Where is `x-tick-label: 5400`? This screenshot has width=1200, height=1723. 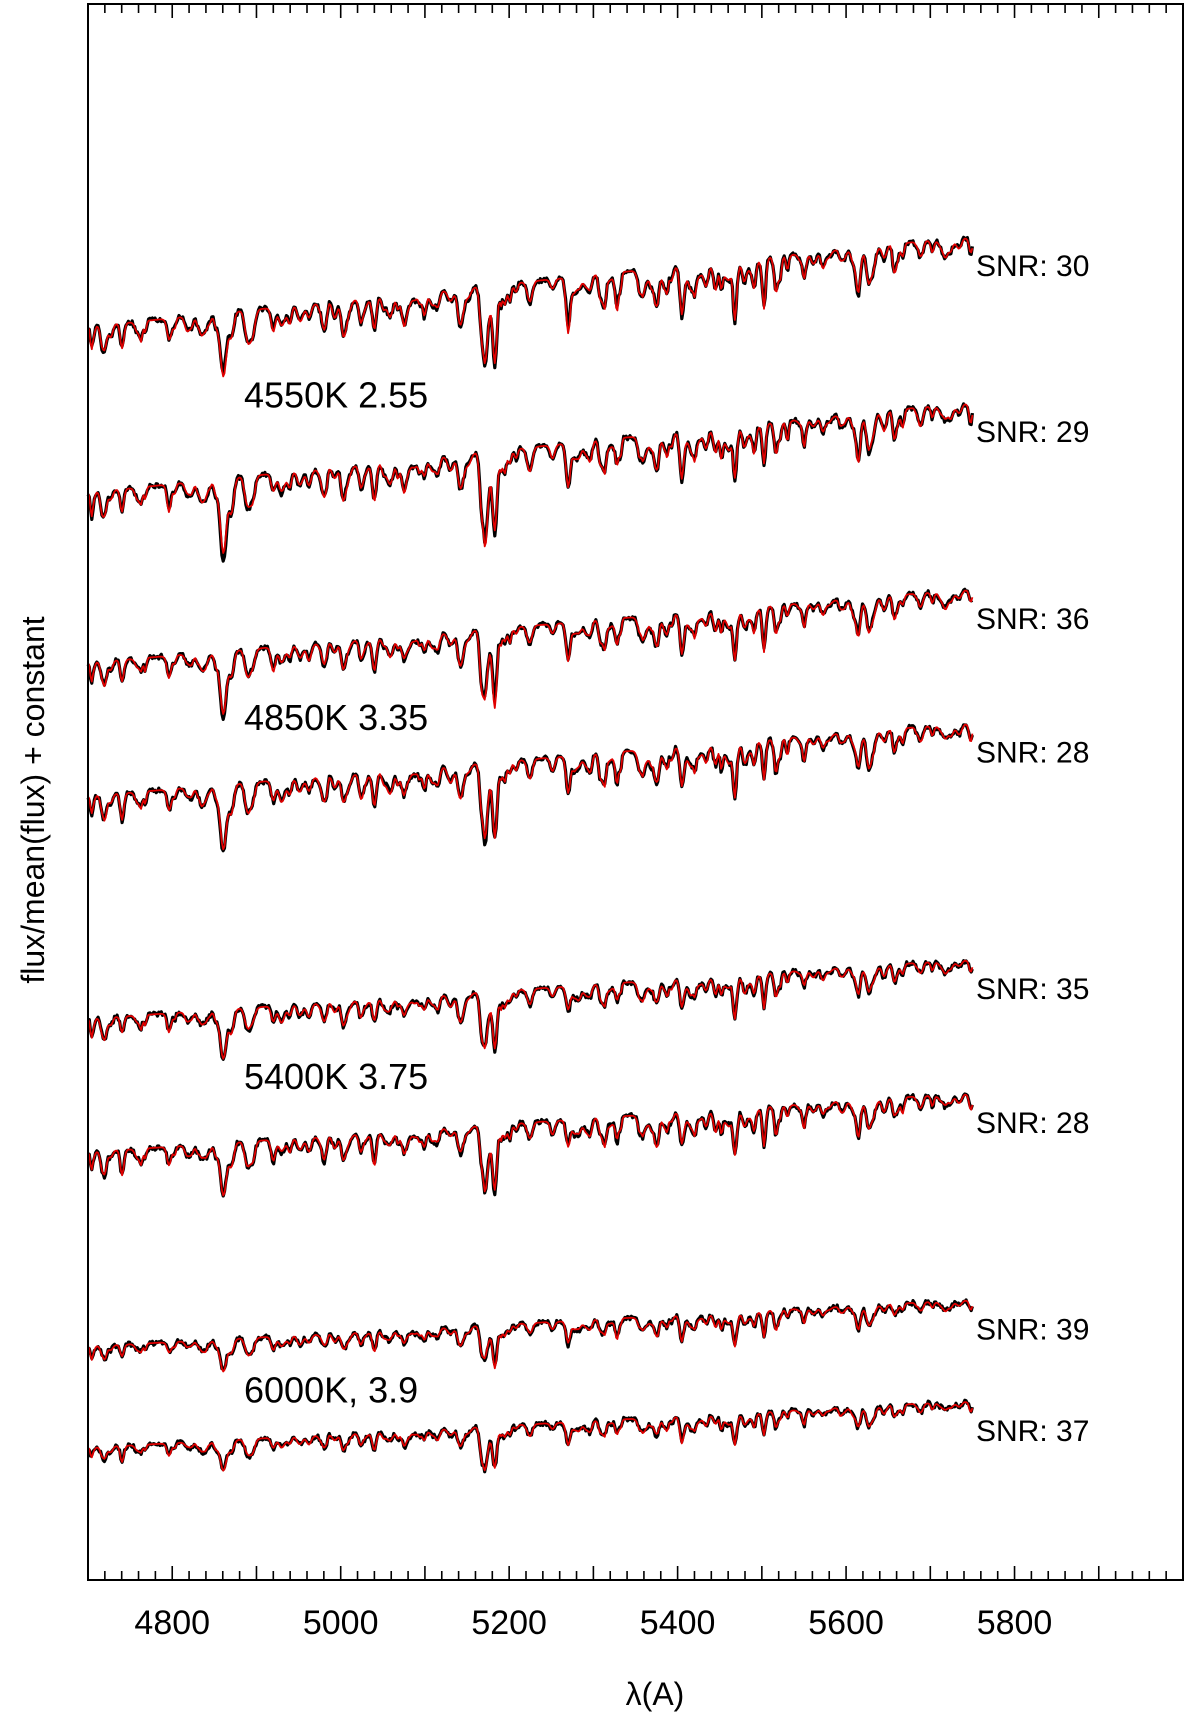
x-tick-label: 5400 is located at coordinates (678, 1623).